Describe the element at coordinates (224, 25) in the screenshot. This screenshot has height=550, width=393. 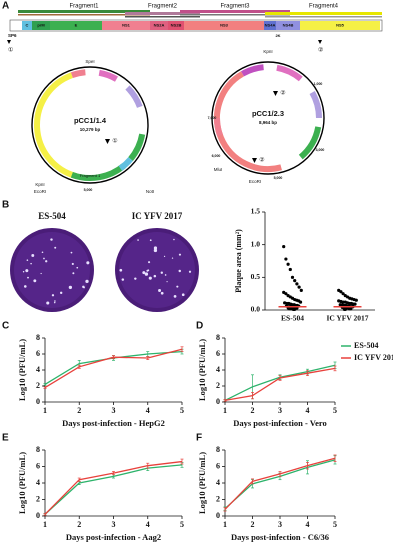
I see `gene-label: NS3` at that location.